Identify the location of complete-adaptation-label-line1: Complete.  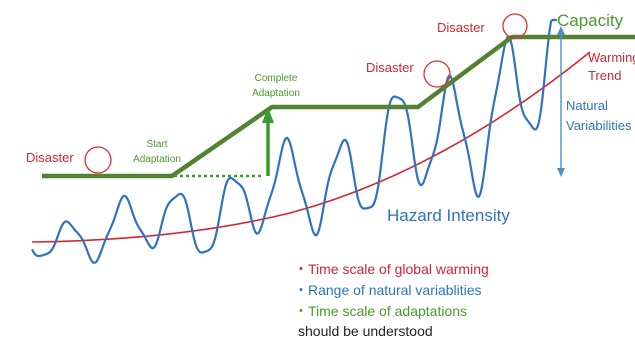
(276, 78).